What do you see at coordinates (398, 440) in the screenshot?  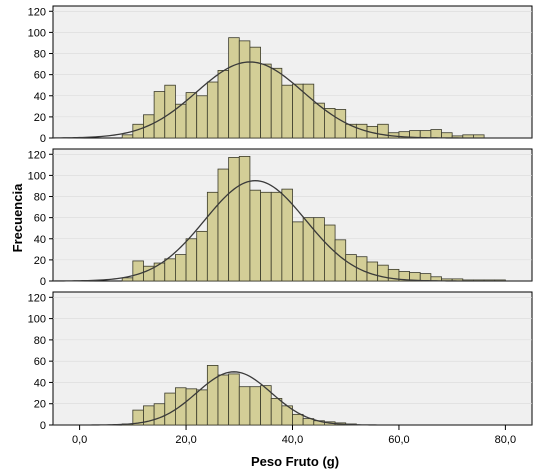 I see `x-tick-label: 60,0` at bounding box center [398, 440].